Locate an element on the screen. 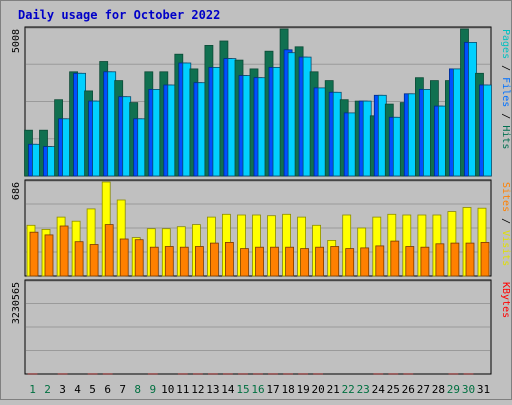  x-tick-day-7: 7 is located at coordinates (122, 389).